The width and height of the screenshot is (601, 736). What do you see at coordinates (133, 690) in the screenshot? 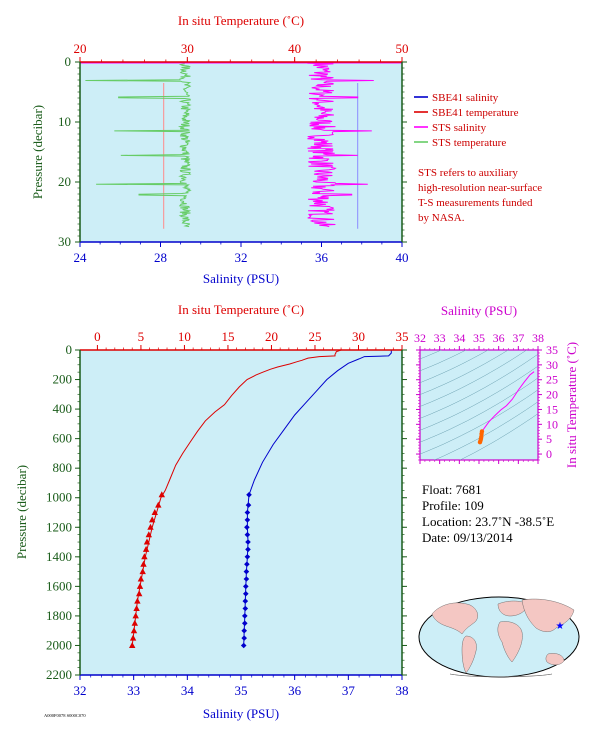
I see `full-sal-tick-label: 33` at bounding box center [133, 690].